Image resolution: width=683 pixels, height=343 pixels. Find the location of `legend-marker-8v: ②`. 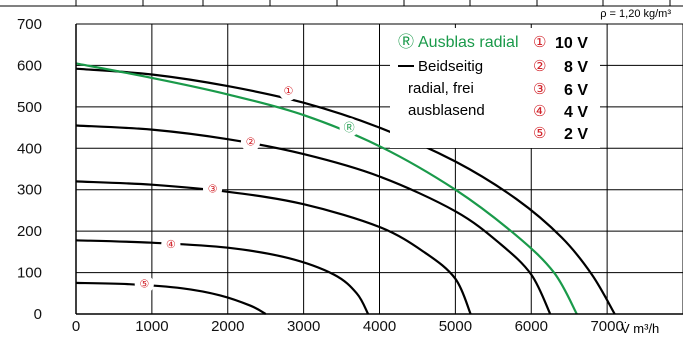

legend-marker-8v: ② is located at coordinates (539, 66).